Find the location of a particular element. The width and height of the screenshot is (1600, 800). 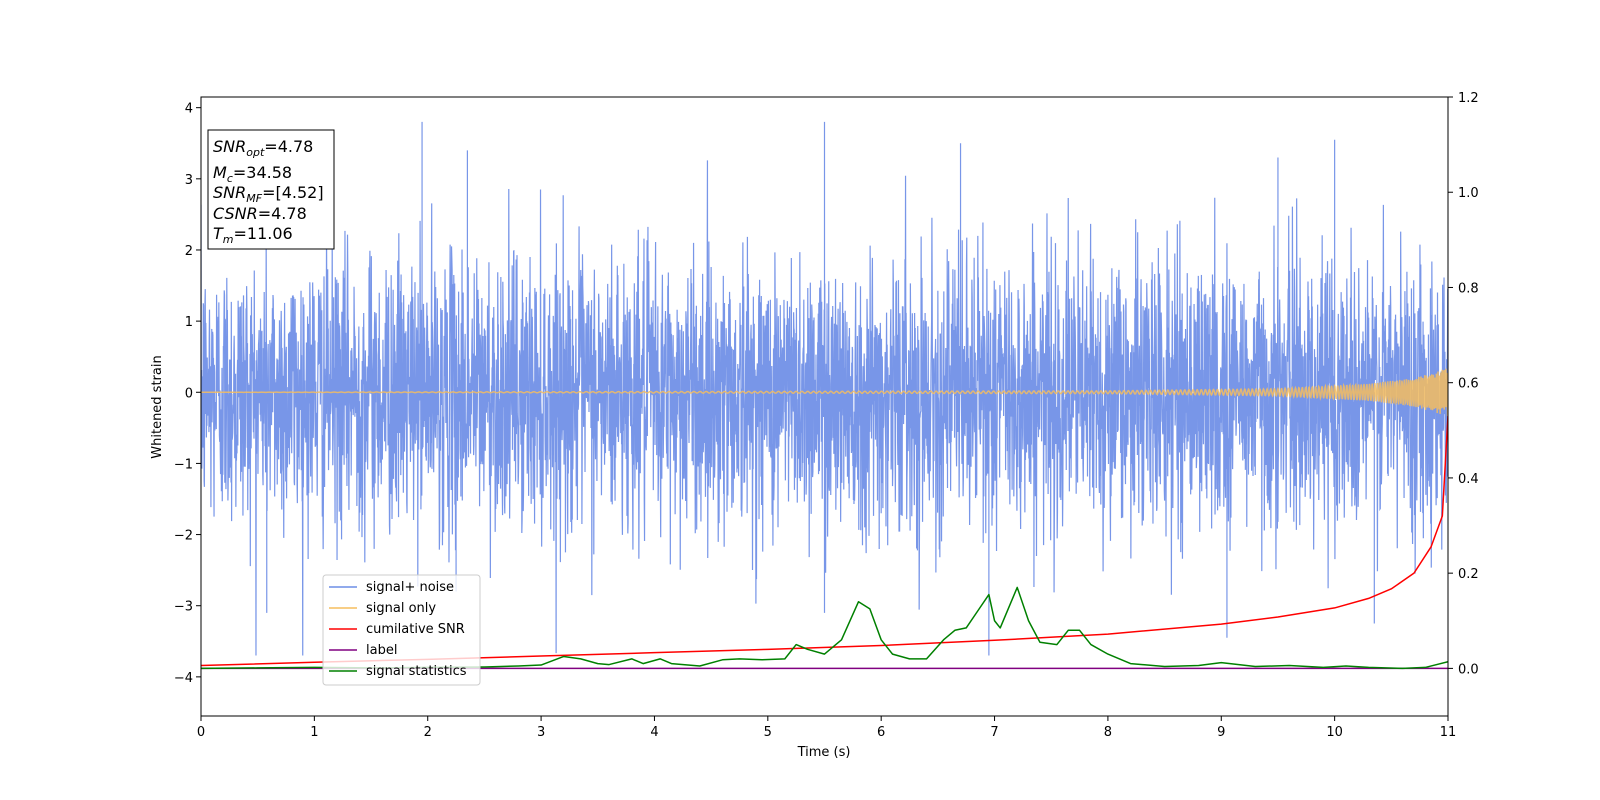

x-tick-label-0: 0 is located at coordinates (201, 732).